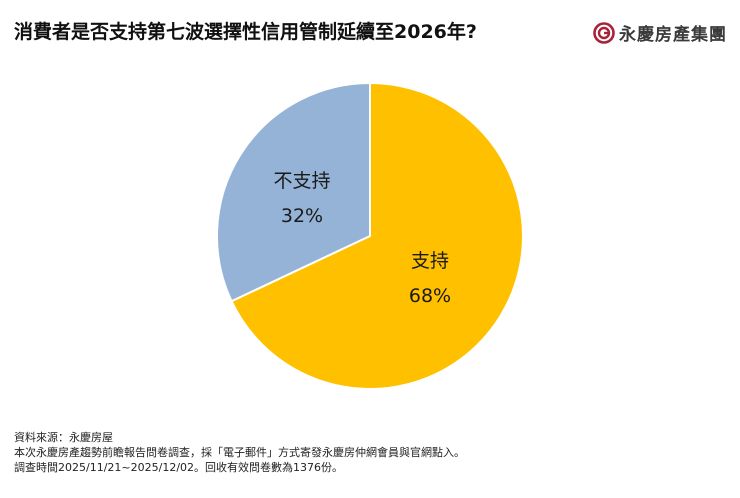 This screenshot has height=498, width=740. Describe the element at coordinates (179, 467) in the screenshot. I see `survey-period-note: 調查時間2025/11/21~2025/12/02。回收有效問卷數為1376份。` at that location.